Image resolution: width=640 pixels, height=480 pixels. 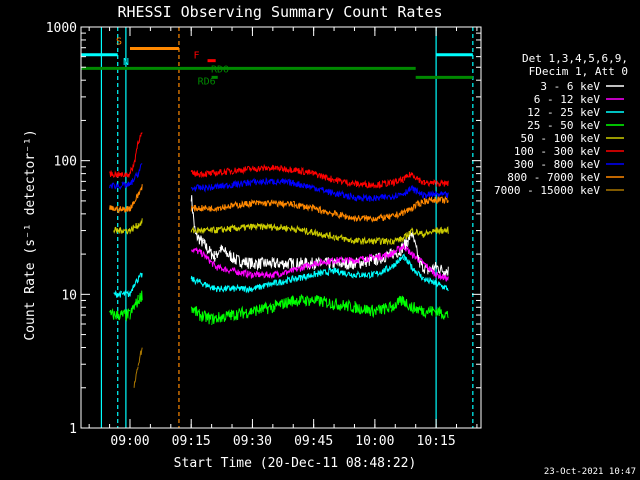 I want to click on chart-title: RHESSI Observing Summary Count Rates, so click(x=279, y=12).